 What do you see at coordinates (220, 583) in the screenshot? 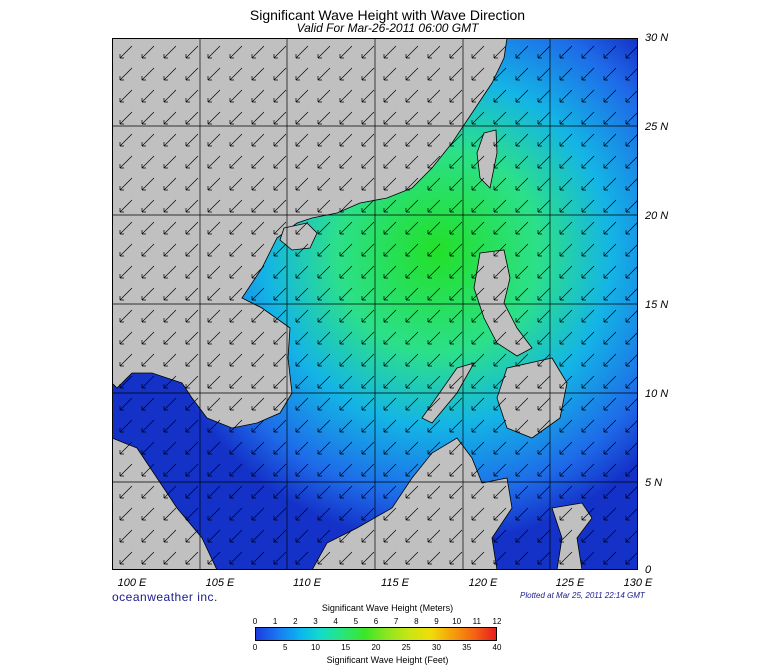
I see `lon-label-105e: 105 E` at bounding box center [220, 583].